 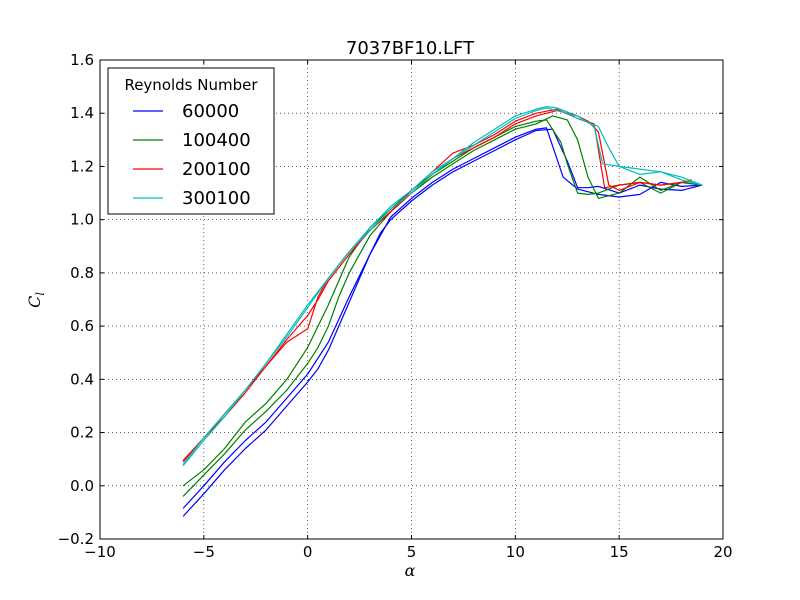 I want to click on legend-entries: 60000 100400 200100 300100, so click(x=192, y=155).